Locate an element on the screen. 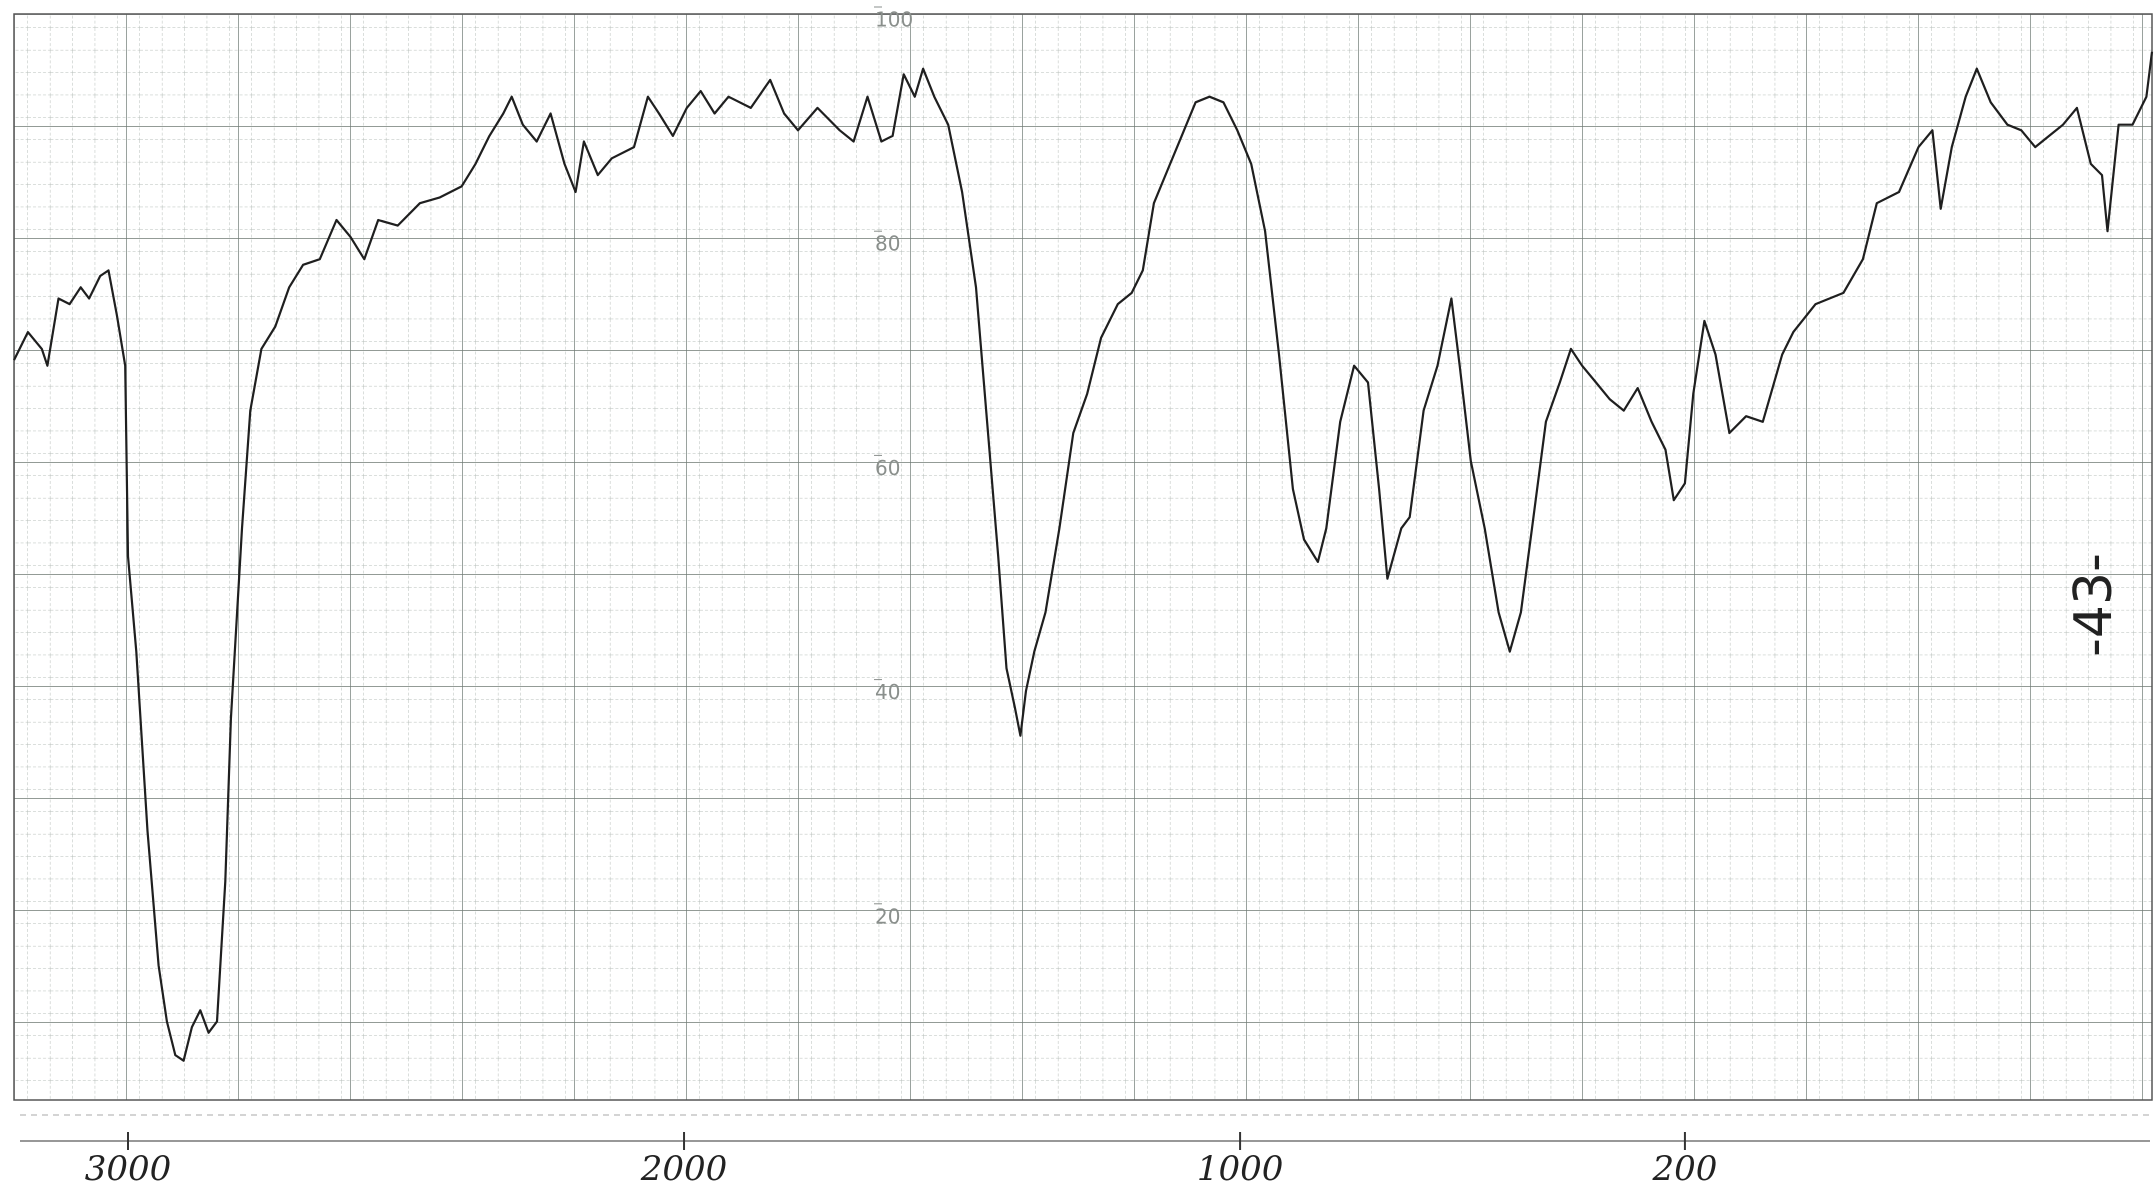  y-tick-label: 40 is located at coordinates (887, 692).